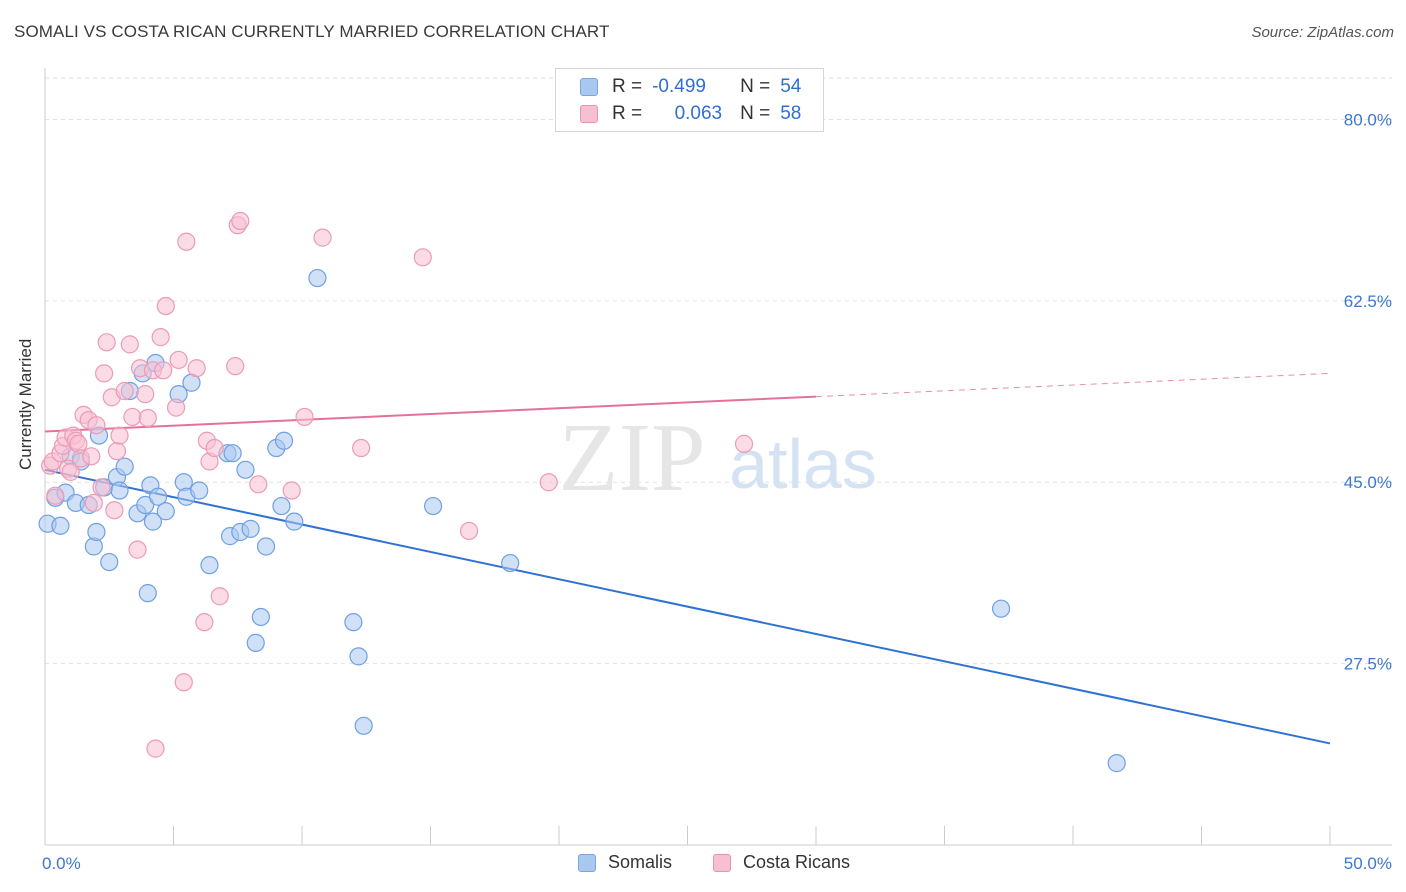 This screenshot has height=892, width=1406. Describe the element at coordinates (61, 863) in the screenshot. I see `x-tick-label: 0.0%` at that location.